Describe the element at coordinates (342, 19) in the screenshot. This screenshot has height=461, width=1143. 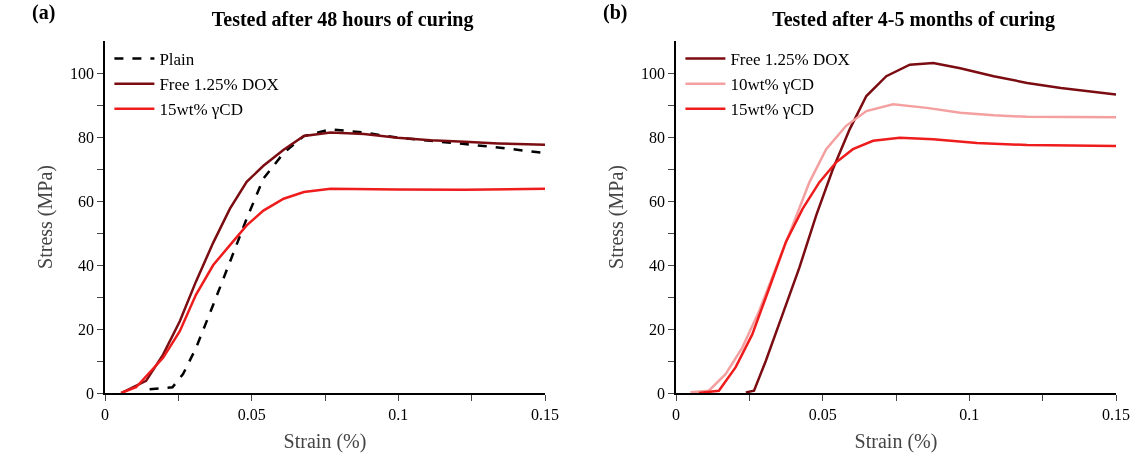
I see `chart-title: Tested after 48 hours of curing` at that location.